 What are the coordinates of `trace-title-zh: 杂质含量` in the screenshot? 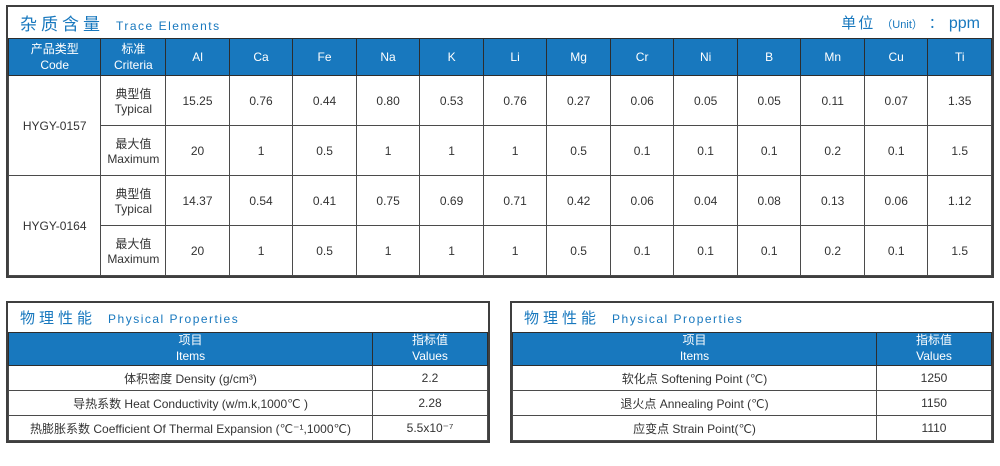 It's located at (62, 24).